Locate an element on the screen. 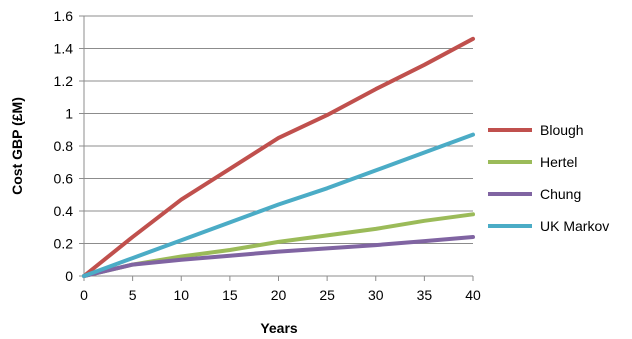 Image resolution: width=632 pixels, height=339 pixels. x-tick-label: 15 is located at coordinates (230, 295).